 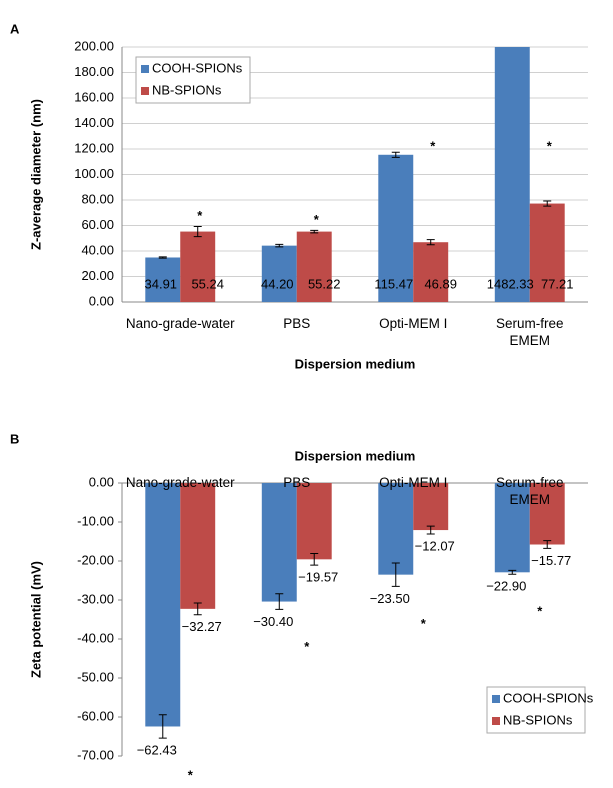 What do you see at coordinates (557, 283) in the screenshot?
I see `data-label: 77.21` at bounding box center [557, 283].